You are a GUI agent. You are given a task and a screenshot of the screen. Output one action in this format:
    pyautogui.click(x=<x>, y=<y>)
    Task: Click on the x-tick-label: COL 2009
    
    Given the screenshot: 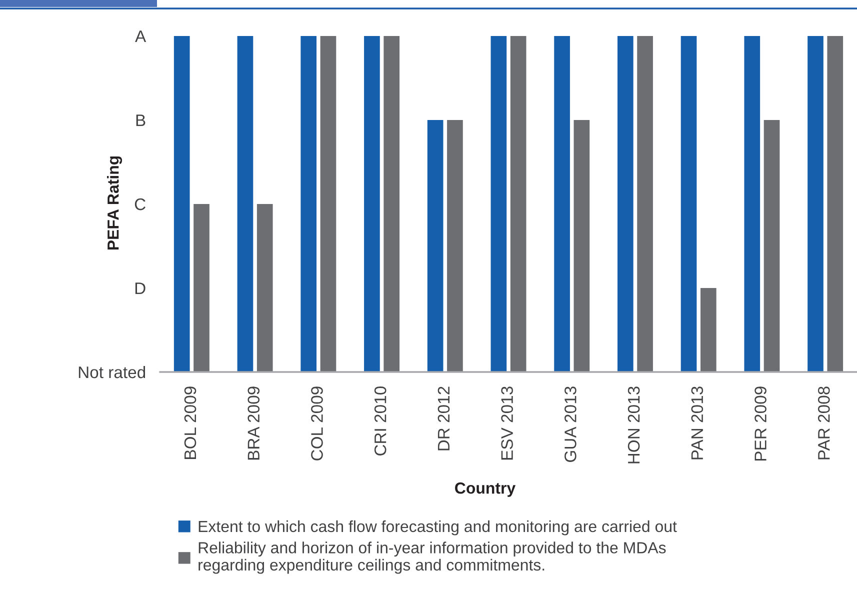 What is the action you would take?
    pyautogui.click(x=317, y=423)
    